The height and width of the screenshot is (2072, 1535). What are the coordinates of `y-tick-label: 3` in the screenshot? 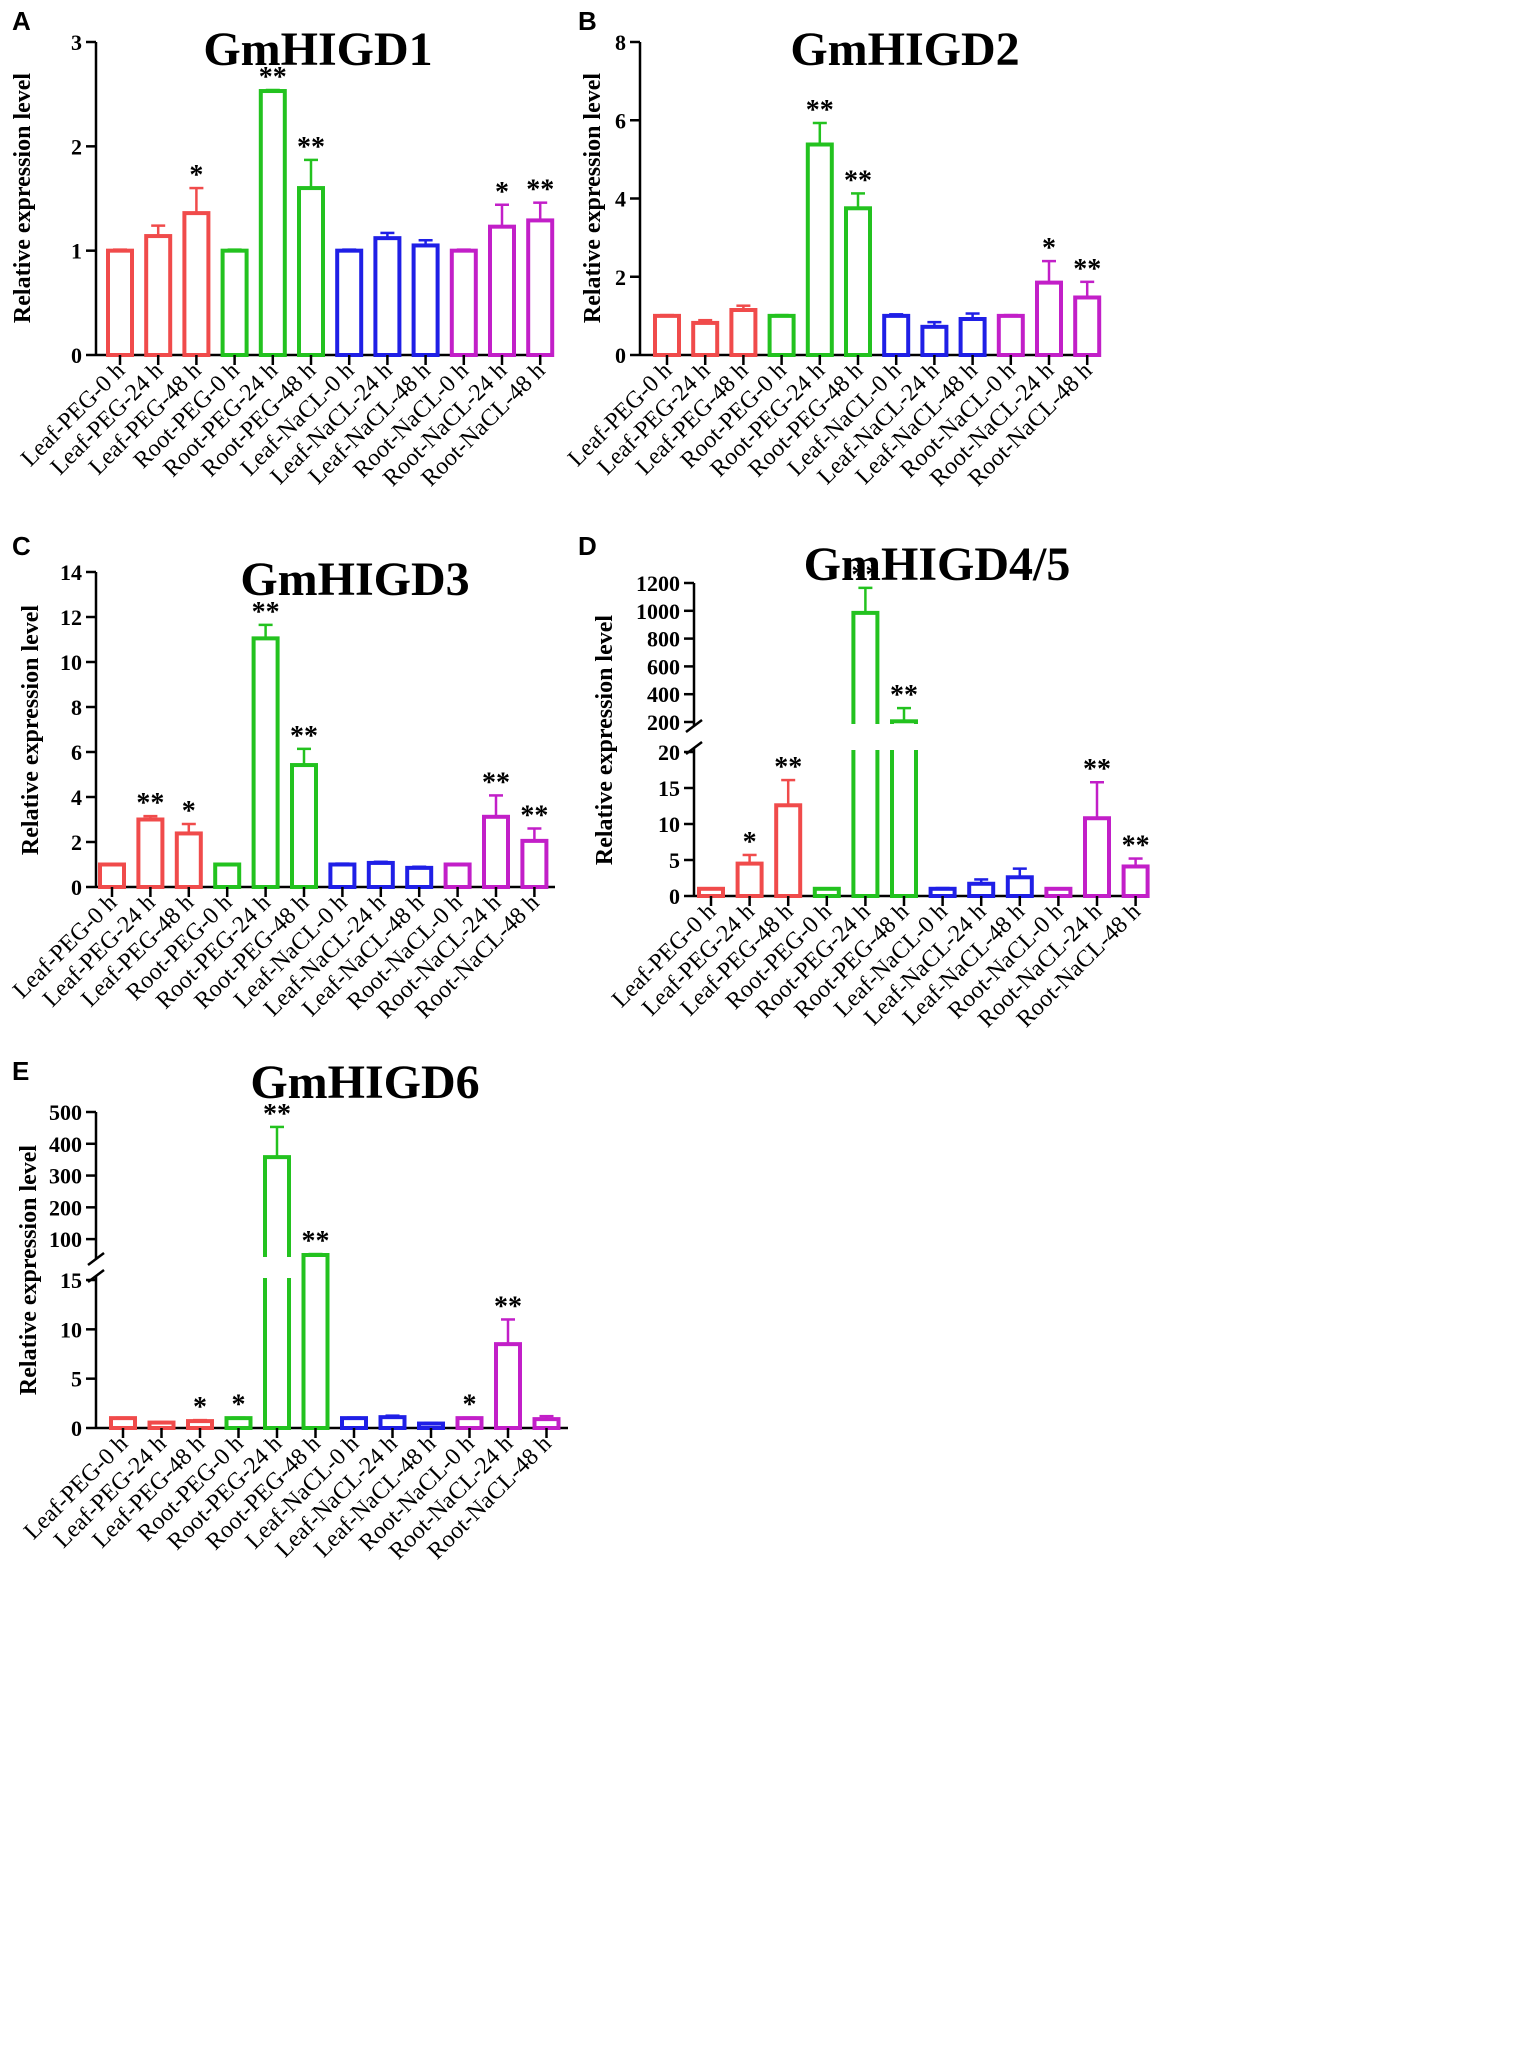 It's located at (76, 42).